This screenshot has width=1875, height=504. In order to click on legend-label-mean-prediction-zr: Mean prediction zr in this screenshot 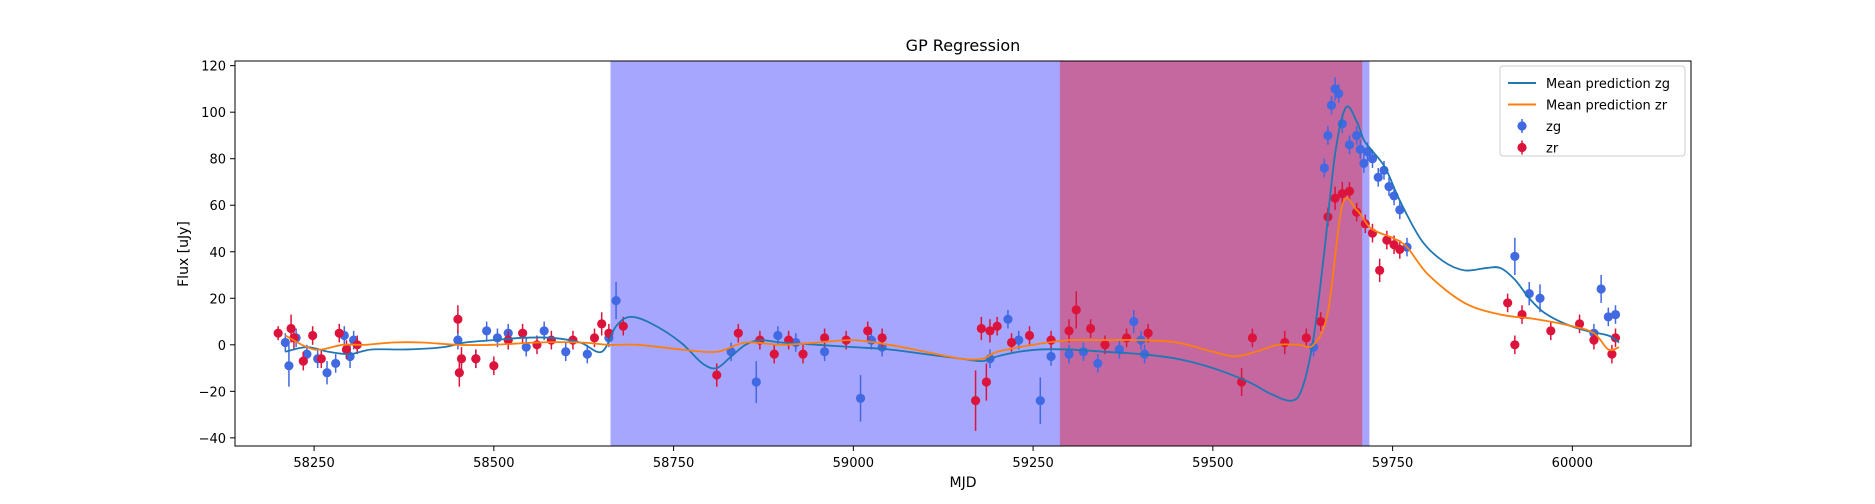, I will do `click(1607, 106)`.